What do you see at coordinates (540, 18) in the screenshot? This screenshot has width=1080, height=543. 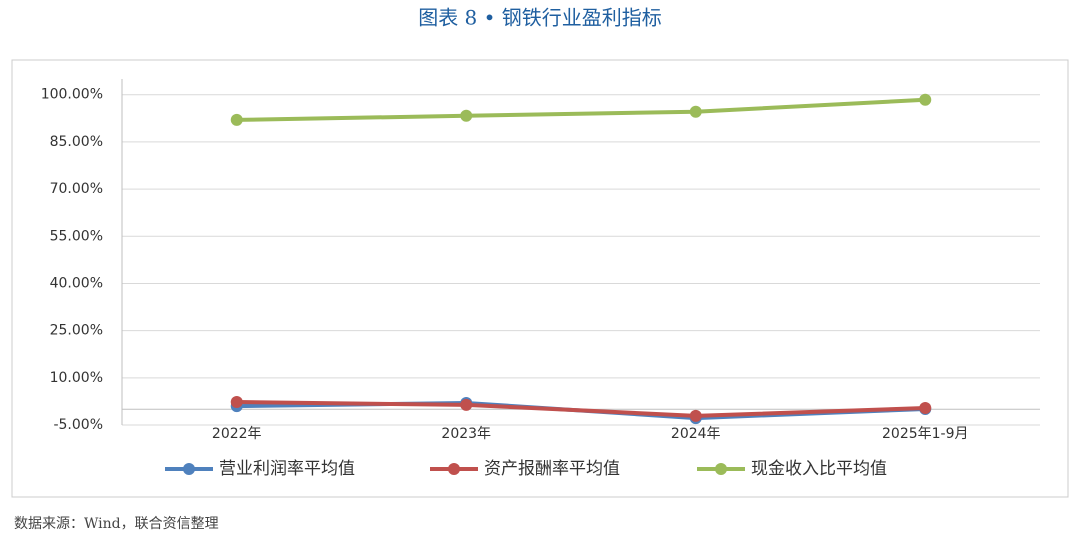 I see `chart-title: 图表 8 • 钢铁行业盈利指标` at bounding box center [540, 18].